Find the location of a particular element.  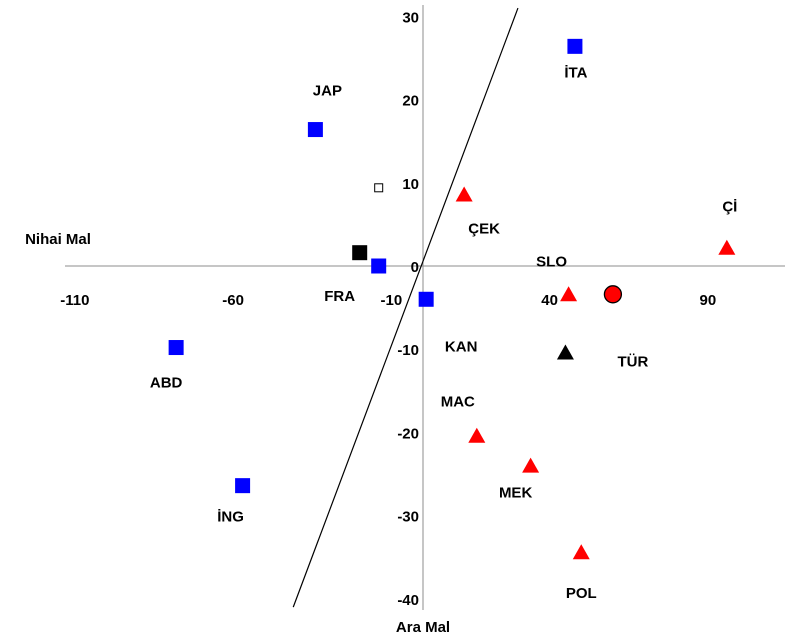

point-label: MAC is located at coordinates (458, 402).